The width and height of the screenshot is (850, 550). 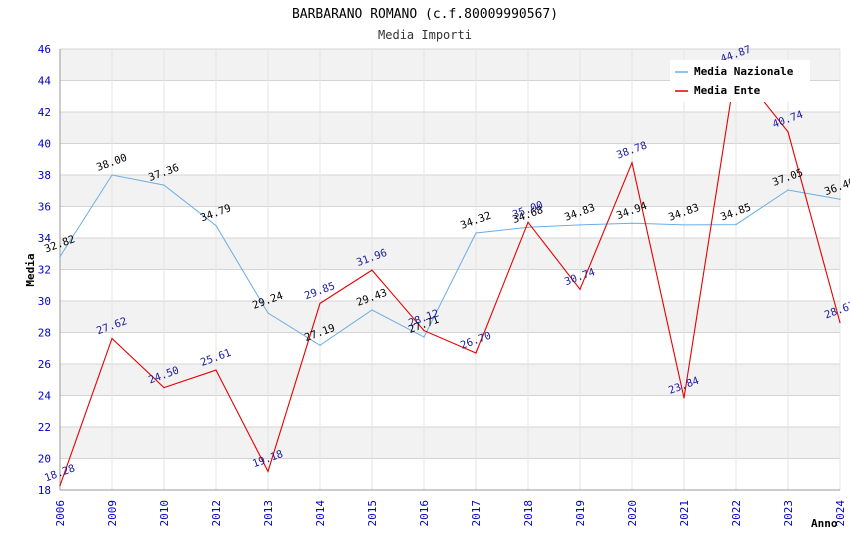 I want to click on x-tick-label: 2023, so click(x=788, y=513).